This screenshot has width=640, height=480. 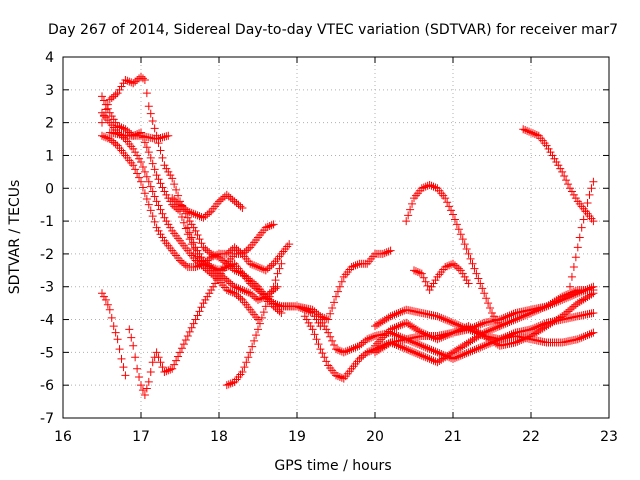 What do you see at coordinates (63, 437) in the screenshot?
I see `x-tick-label: 16` at bounding box center [63, 437].